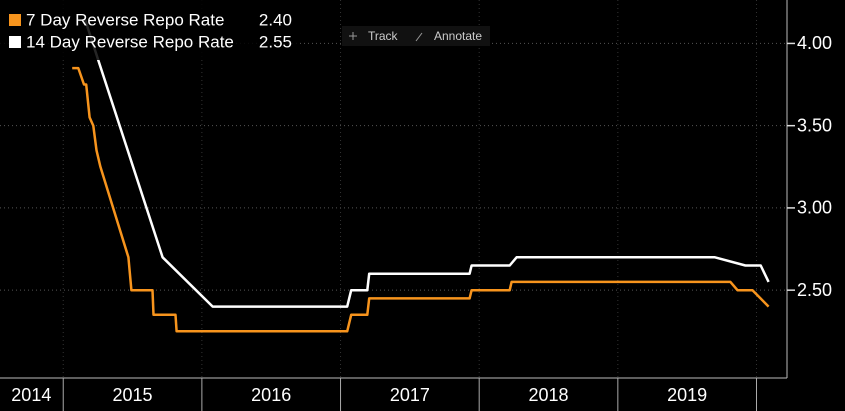 This screenshot has height=411, width=845. What do you see at coordinates (275, 19) in the screenshot?
I see `legend-value: 2.40` at bounding box center [275, 19].